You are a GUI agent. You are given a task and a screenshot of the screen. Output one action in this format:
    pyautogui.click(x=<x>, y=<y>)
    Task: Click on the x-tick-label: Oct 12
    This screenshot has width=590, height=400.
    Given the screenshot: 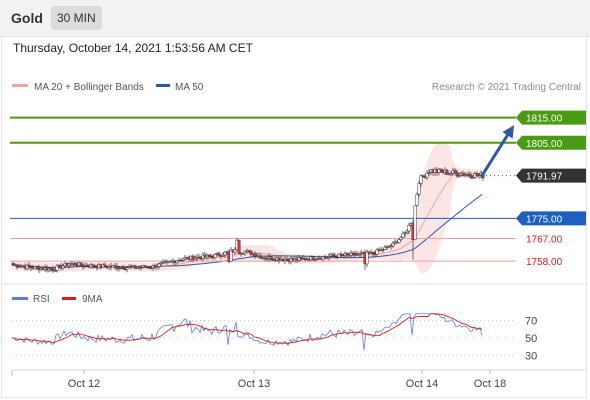 What is the action you would take?
    pyautogui.click(x=84, y=384)
    